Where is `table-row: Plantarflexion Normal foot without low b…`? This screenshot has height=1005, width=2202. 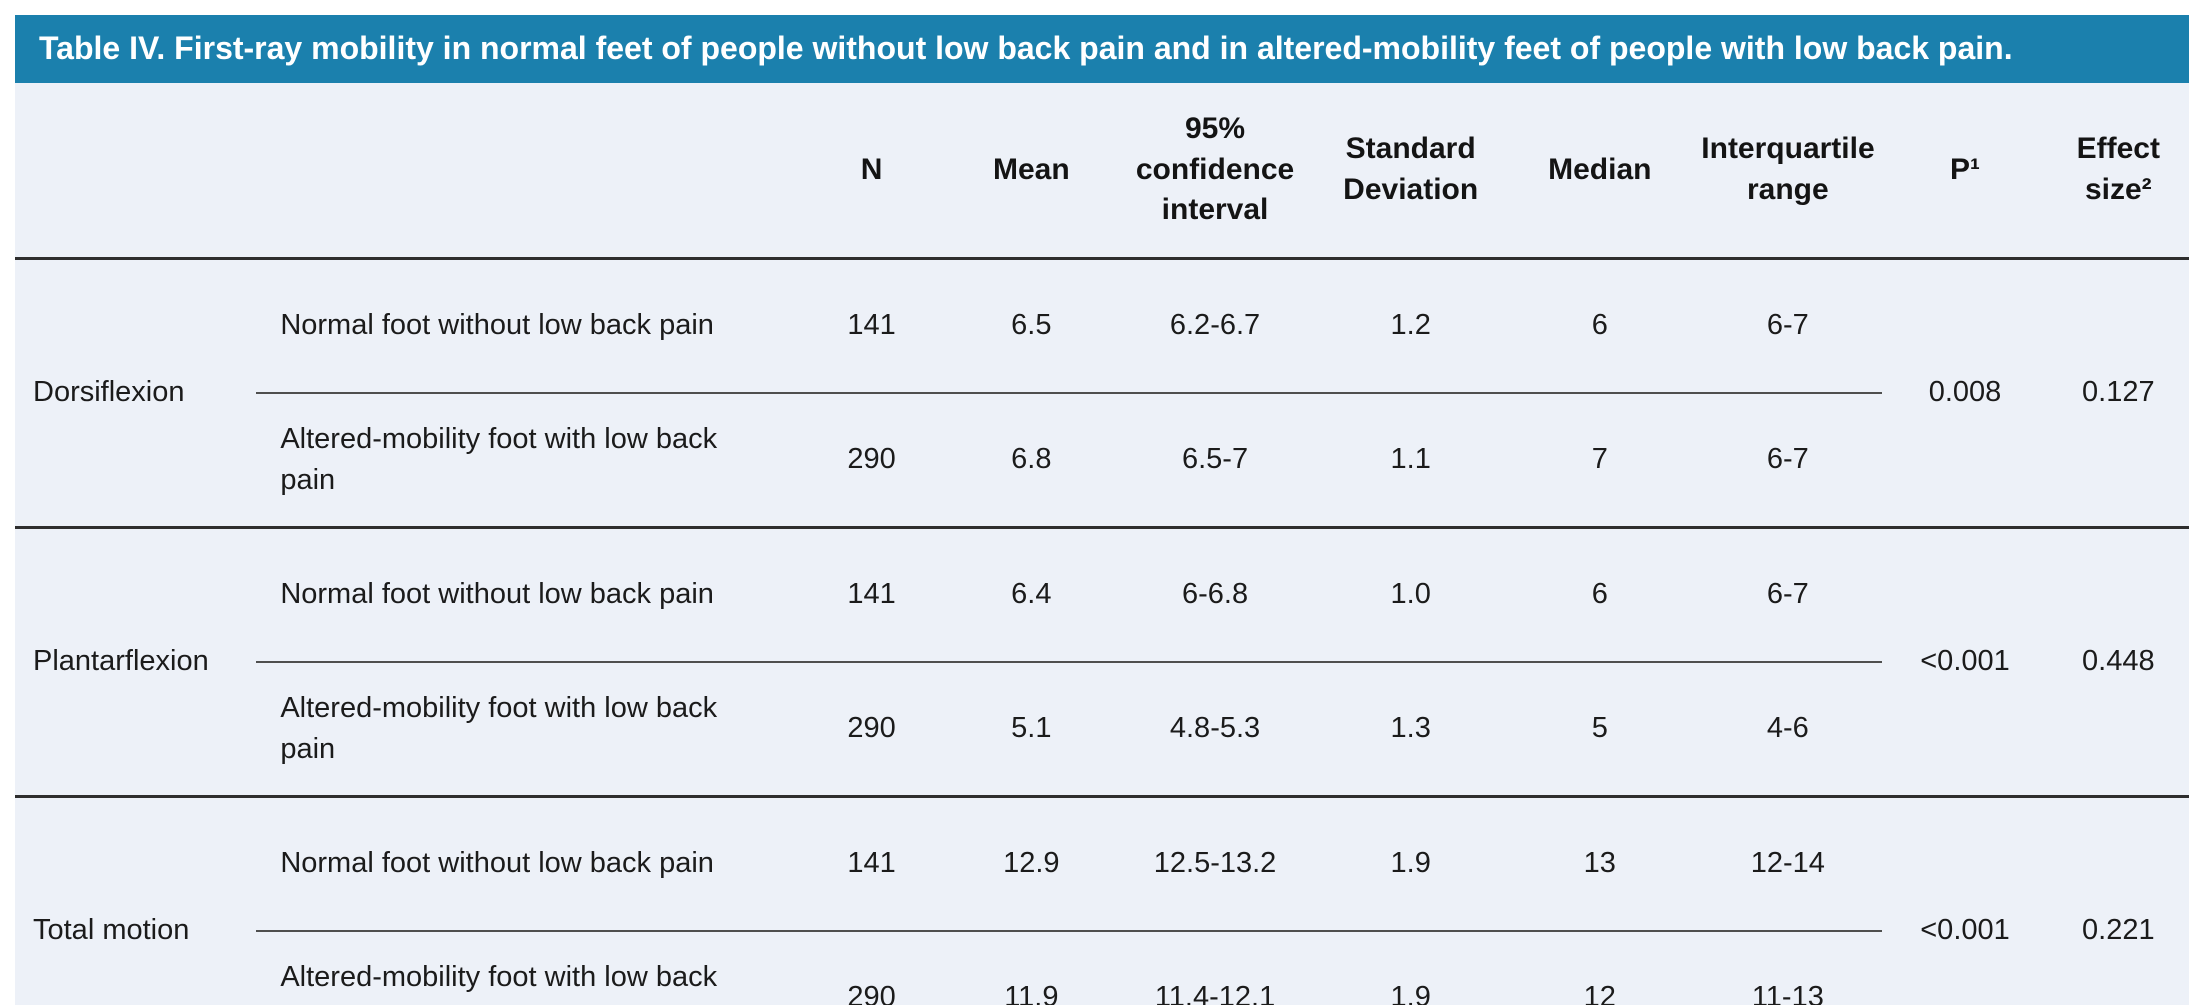
table-row: Plantarflexion Normal foot without low b… is located at coordinates (1102, 602).